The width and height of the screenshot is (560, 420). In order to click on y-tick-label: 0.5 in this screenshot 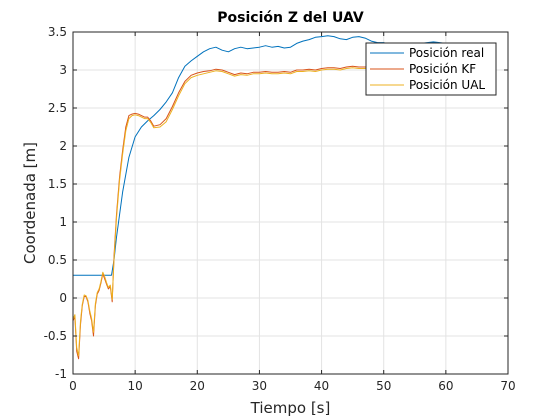, I will do `click(57, 260)`.